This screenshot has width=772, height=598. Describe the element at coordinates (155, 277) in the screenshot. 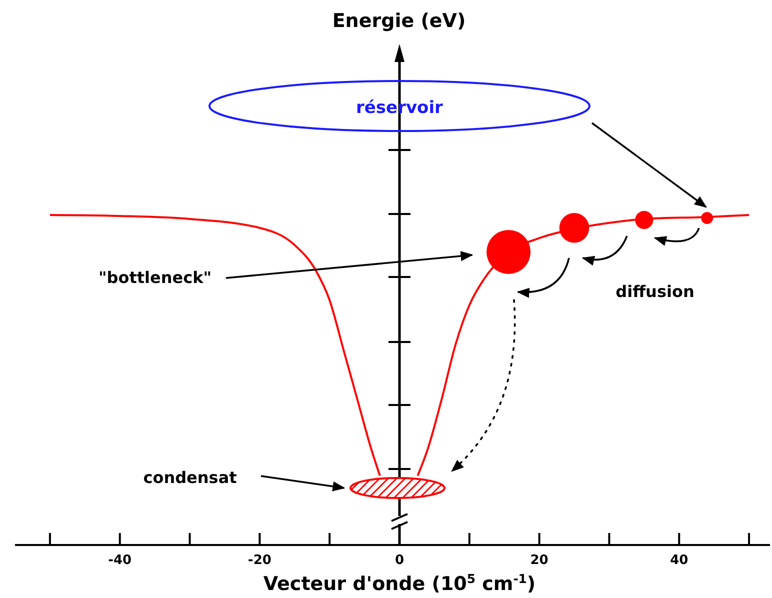

I see `annotation: "bottleneck"` at that location.